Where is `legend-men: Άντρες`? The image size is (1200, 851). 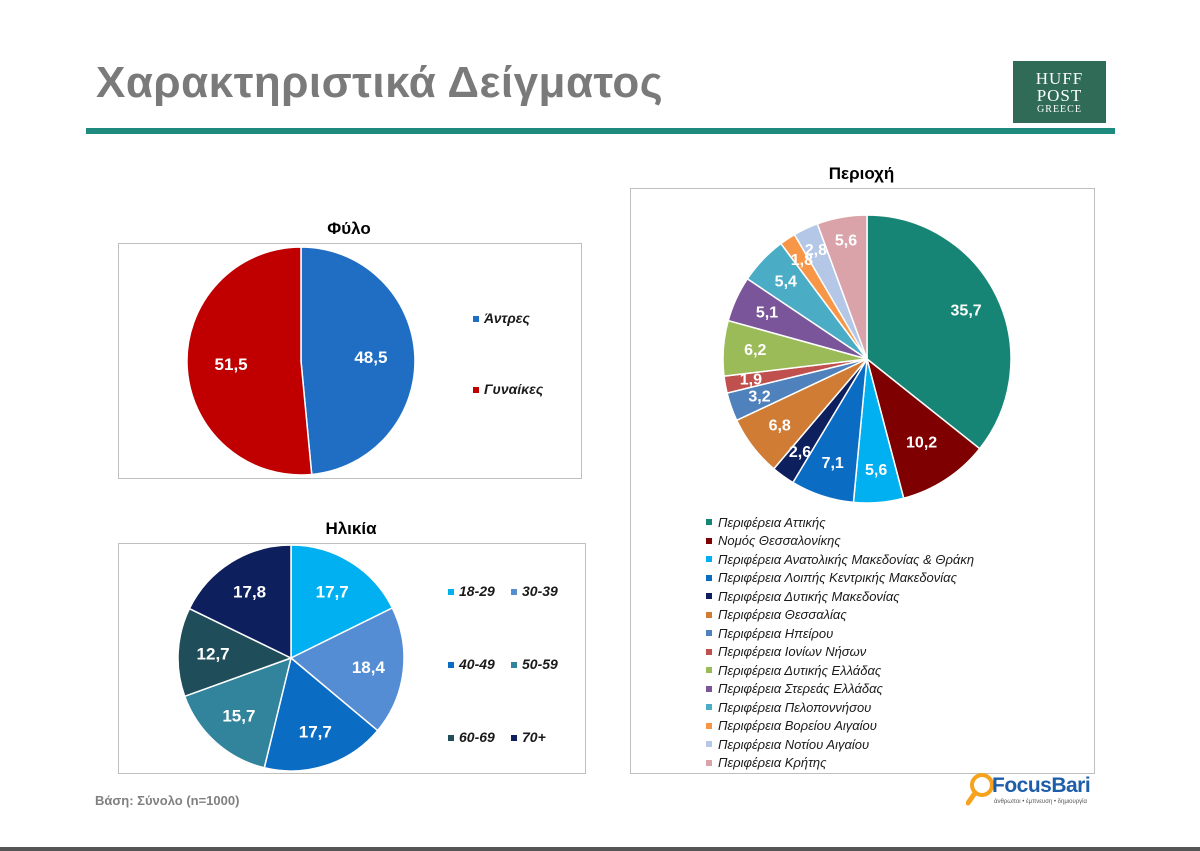 legend-men: Άντρες is located at coordinates (507, 318).